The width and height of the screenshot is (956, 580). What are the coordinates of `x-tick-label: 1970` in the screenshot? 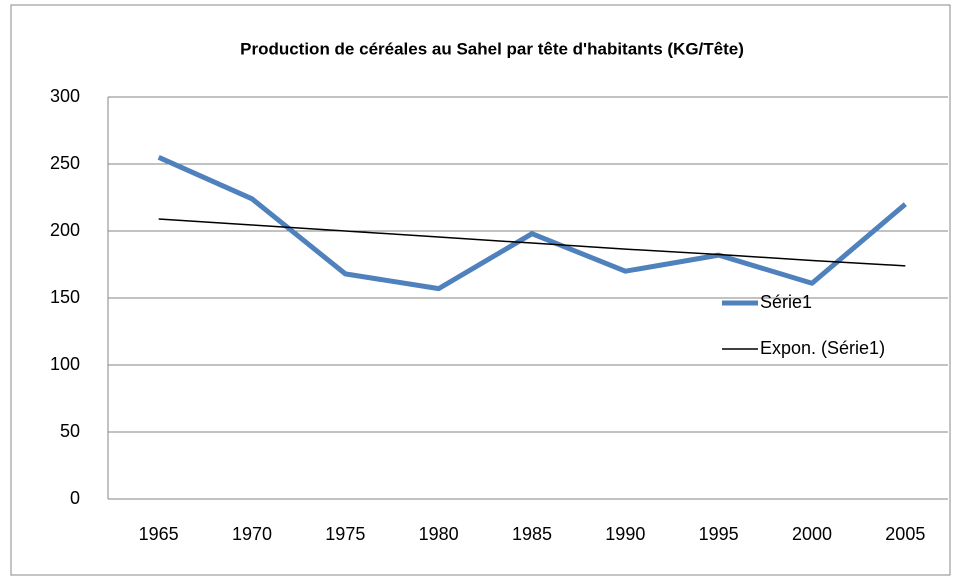 It's located at (252, 534).